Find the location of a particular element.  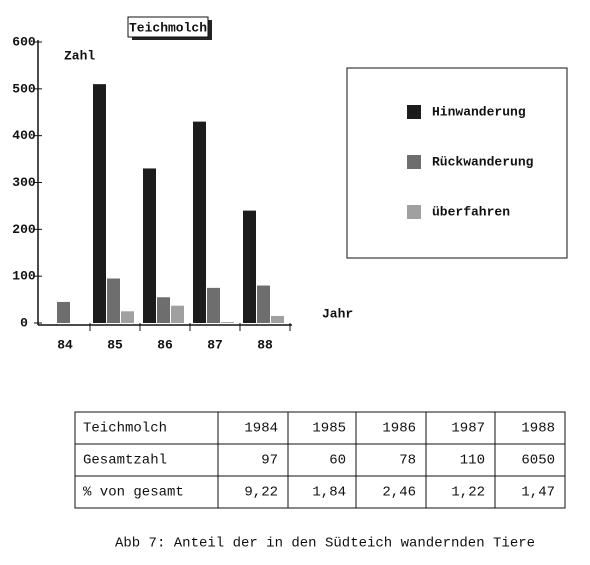

y-tick-label: 500 is located at coordinates (24, 88).